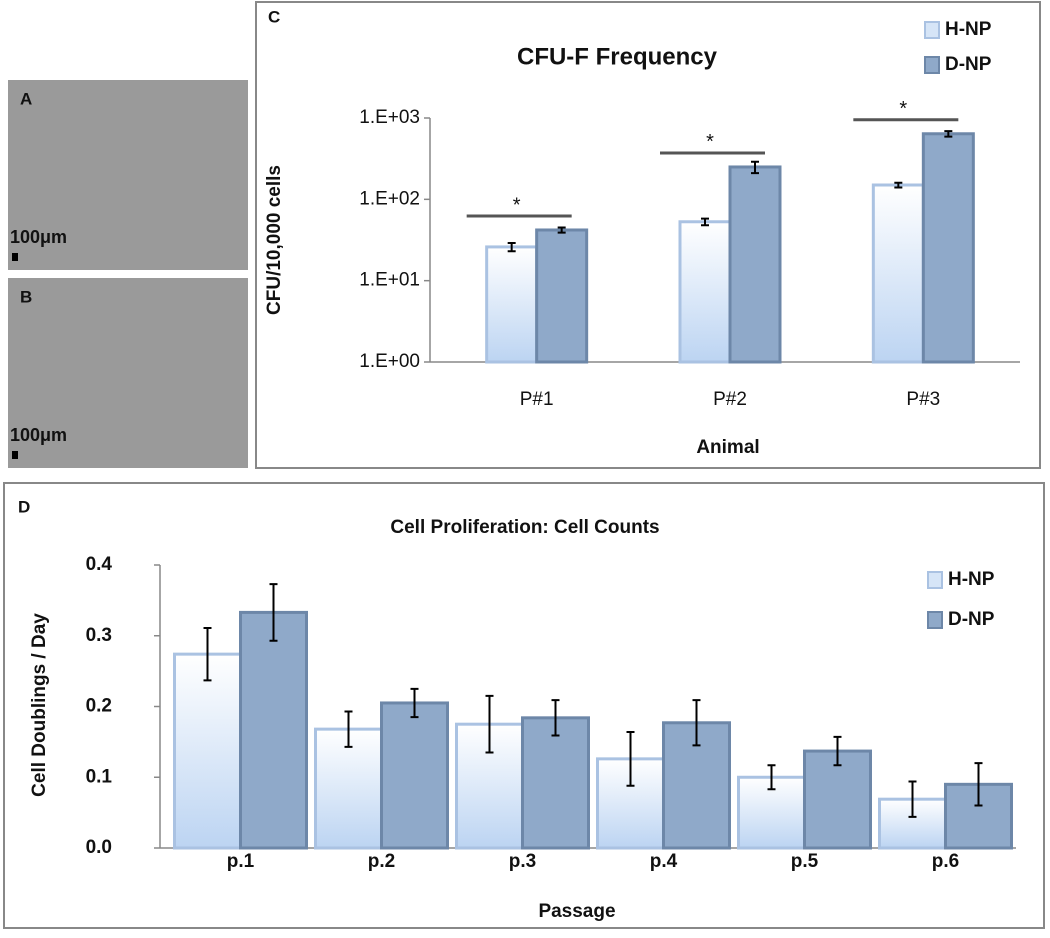 This screenshot has width=1050, height=938. What do you see at coordinates (576, 911) in the screenshot?
I see `x-axis-title: Passage` at bounding box center [576, 911].